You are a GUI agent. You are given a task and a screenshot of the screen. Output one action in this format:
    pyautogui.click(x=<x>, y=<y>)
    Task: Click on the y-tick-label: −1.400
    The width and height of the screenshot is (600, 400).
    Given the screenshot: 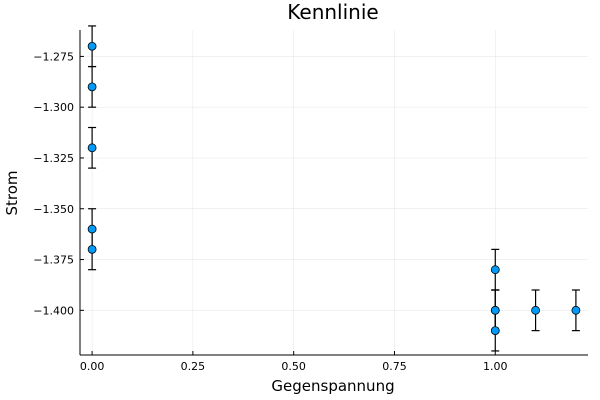 What is the action you would take?
    pyautogui.click(x=53, y=310)
    